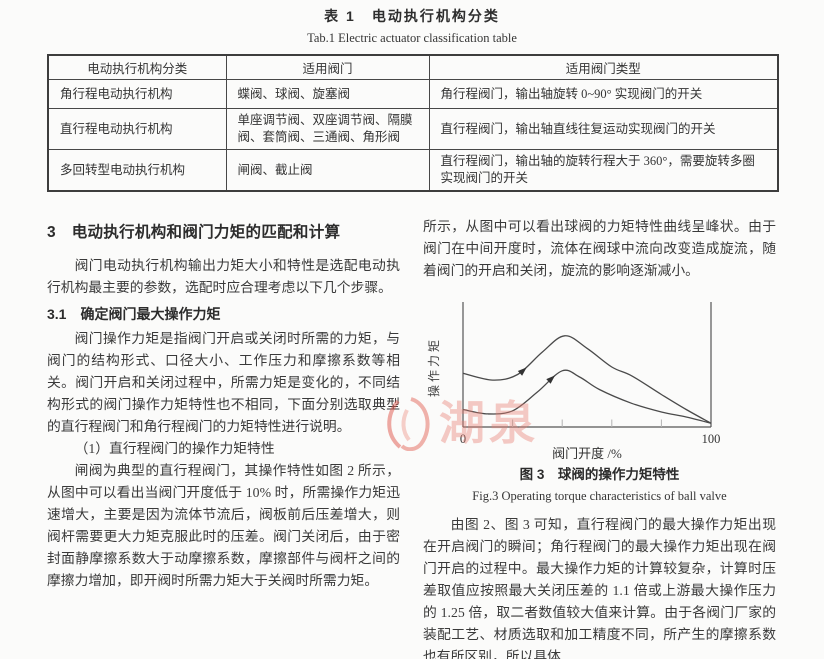 The width and height of the screenshot is (824, 659). I want to click on x-max-tick-label: 100, so click(711, 439).